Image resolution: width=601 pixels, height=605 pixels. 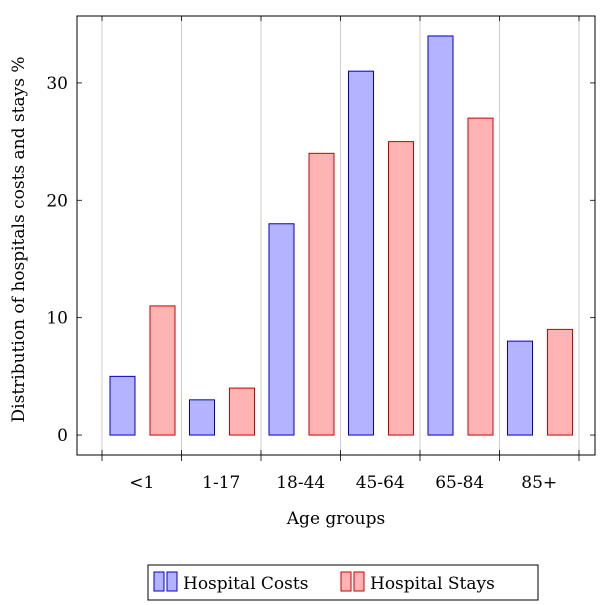 What do you see at coordinates (141, 483) in the screenshot?
I see `x-tick-label: <1` at bounding box center [141, 483].